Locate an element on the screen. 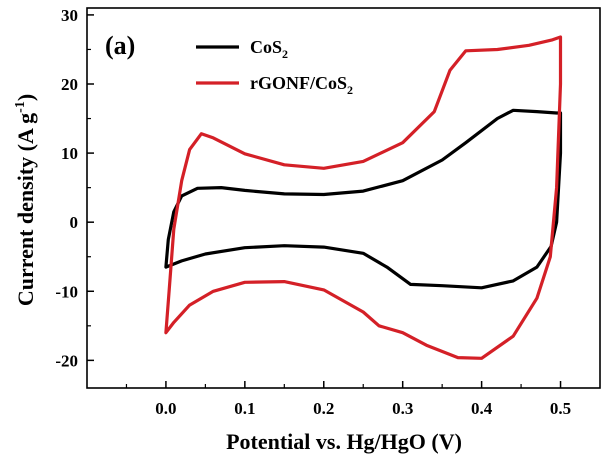 The width and height of the screenshot is (610, 466). legend-label-rgonf-cos2: rGONF/CoS2 is located at coordinates (301, 85).